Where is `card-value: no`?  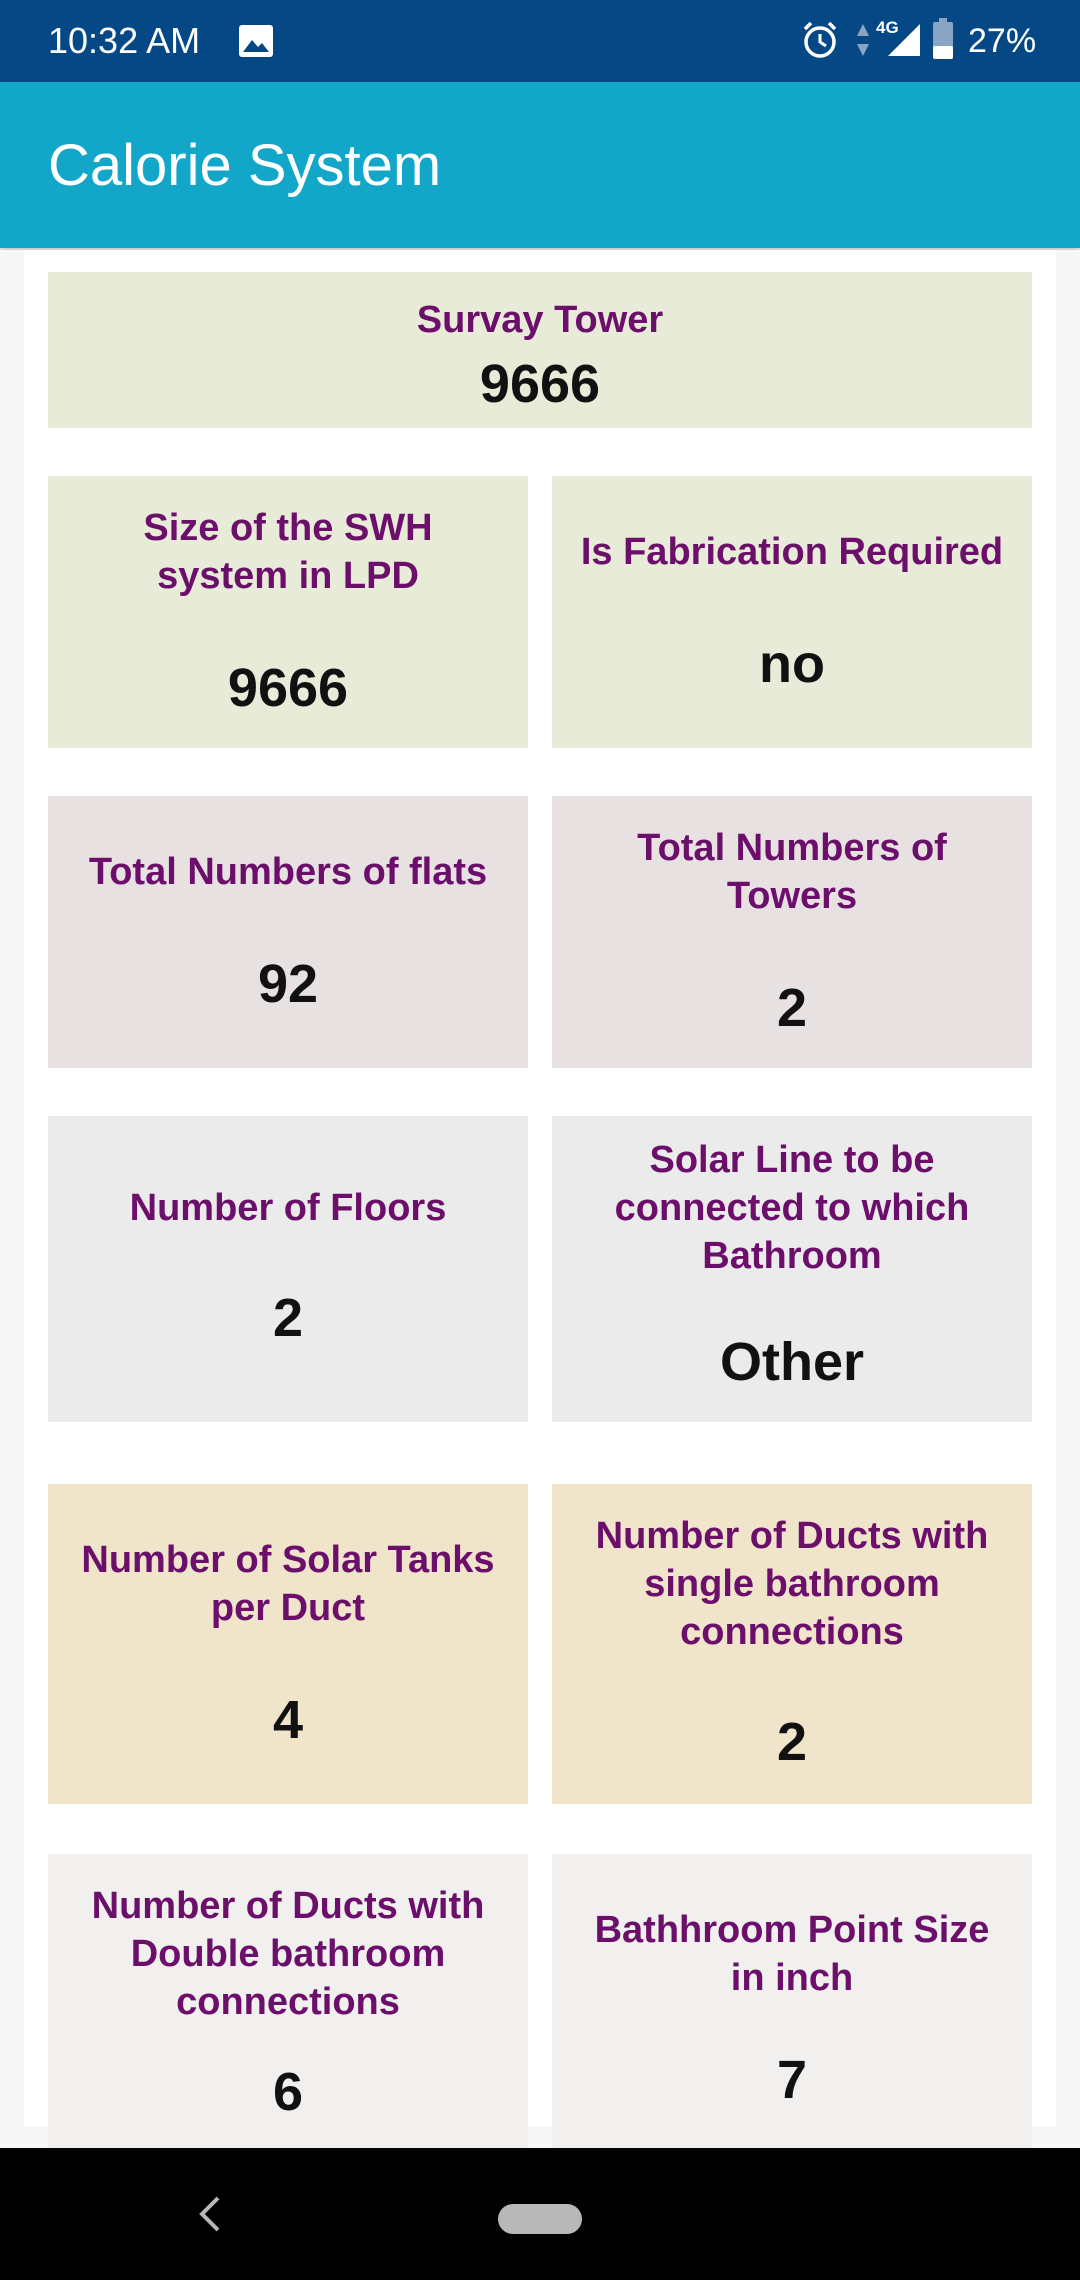 card-value: no is located at coordinates (792, 664).